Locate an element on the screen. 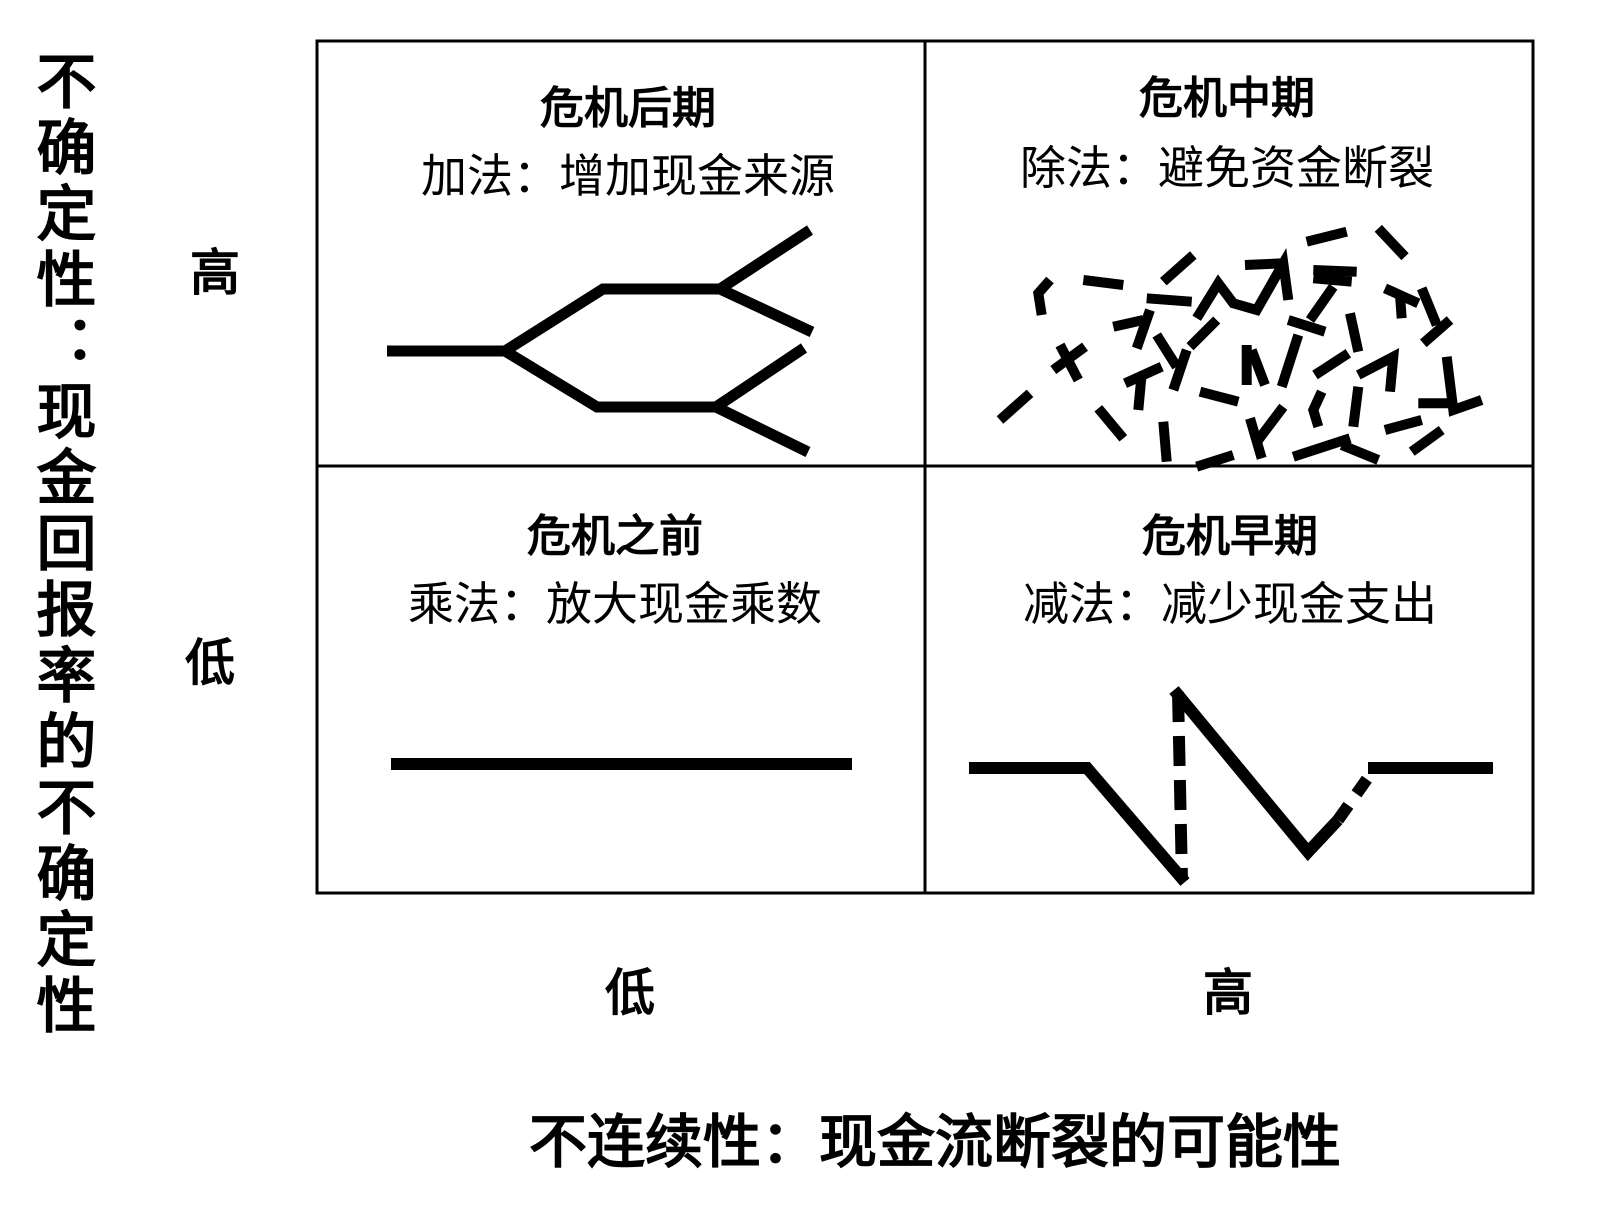  broken-zigzag-icon is located at coordinates (1231, 786).